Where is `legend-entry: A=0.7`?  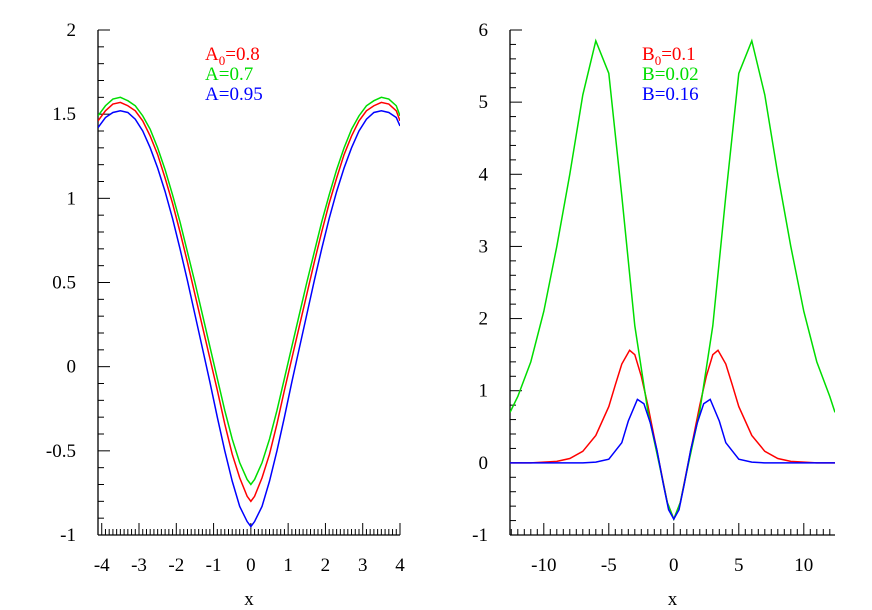 legend-entry: A=0.7 is located at coordinates (229, 74).